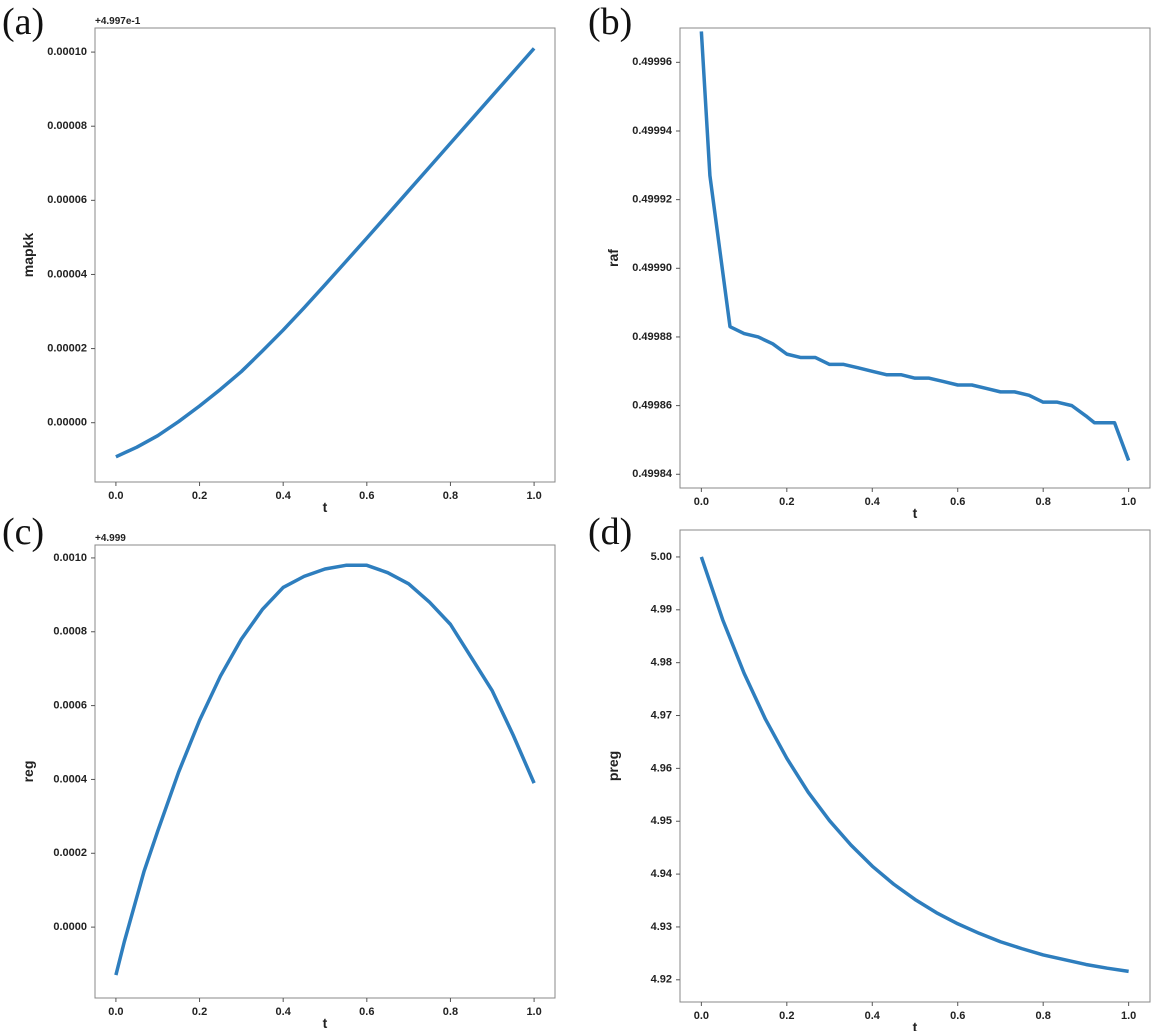 Image resolution: width=1159 pixels, height=1031 pixels. What do you see at coordinates (652, 268) in the screenshot?
I see `y-tick-label: 0.49990` at bounding box center [652, 268].